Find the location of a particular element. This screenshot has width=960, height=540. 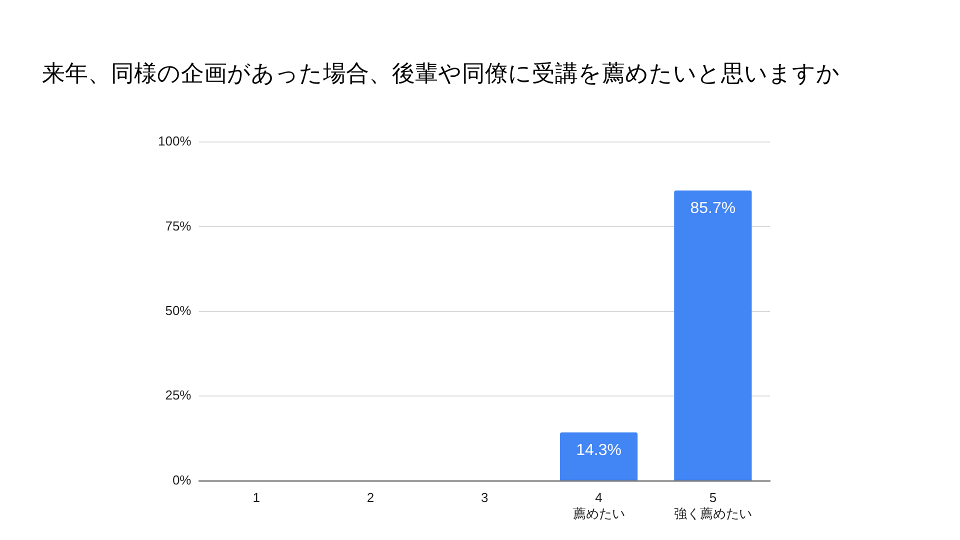

x-tick-label: 5 強く薦めたい is located at coordinates (713, 505).